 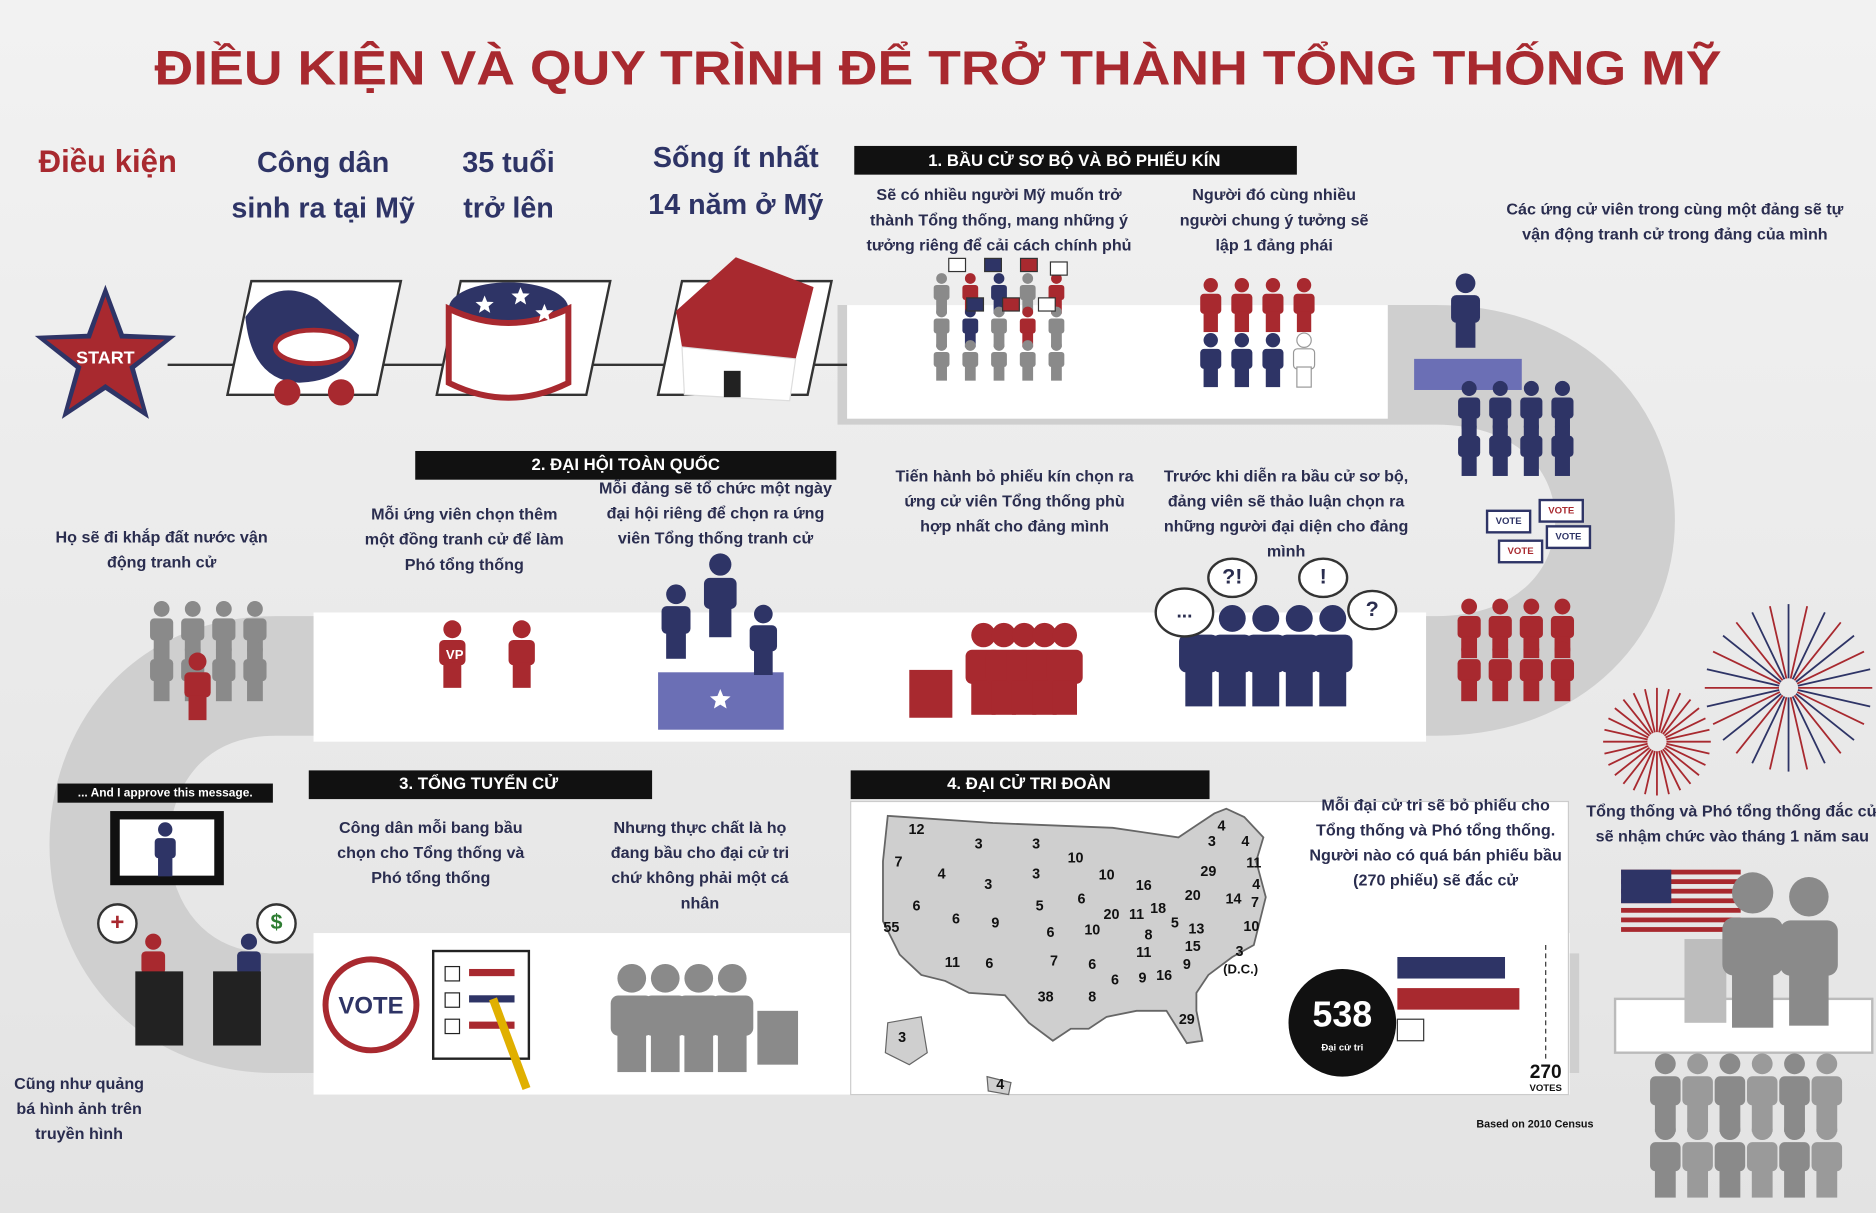 What do you see at coordinates (370, 1006) in the screenshot?
I see `icons-badge: VOTE` at bounding box center [370, 1006].